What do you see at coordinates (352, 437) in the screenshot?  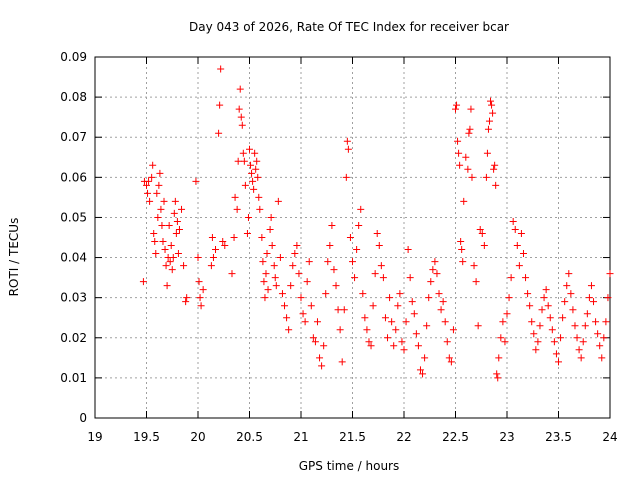 I see `x-tick-label: 21.5` at bounding box center [352, 437].